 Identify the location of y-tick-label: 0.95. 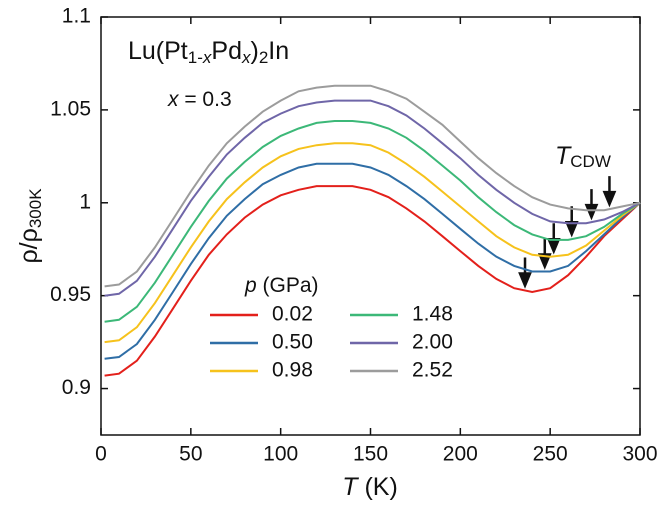
(70, 294).